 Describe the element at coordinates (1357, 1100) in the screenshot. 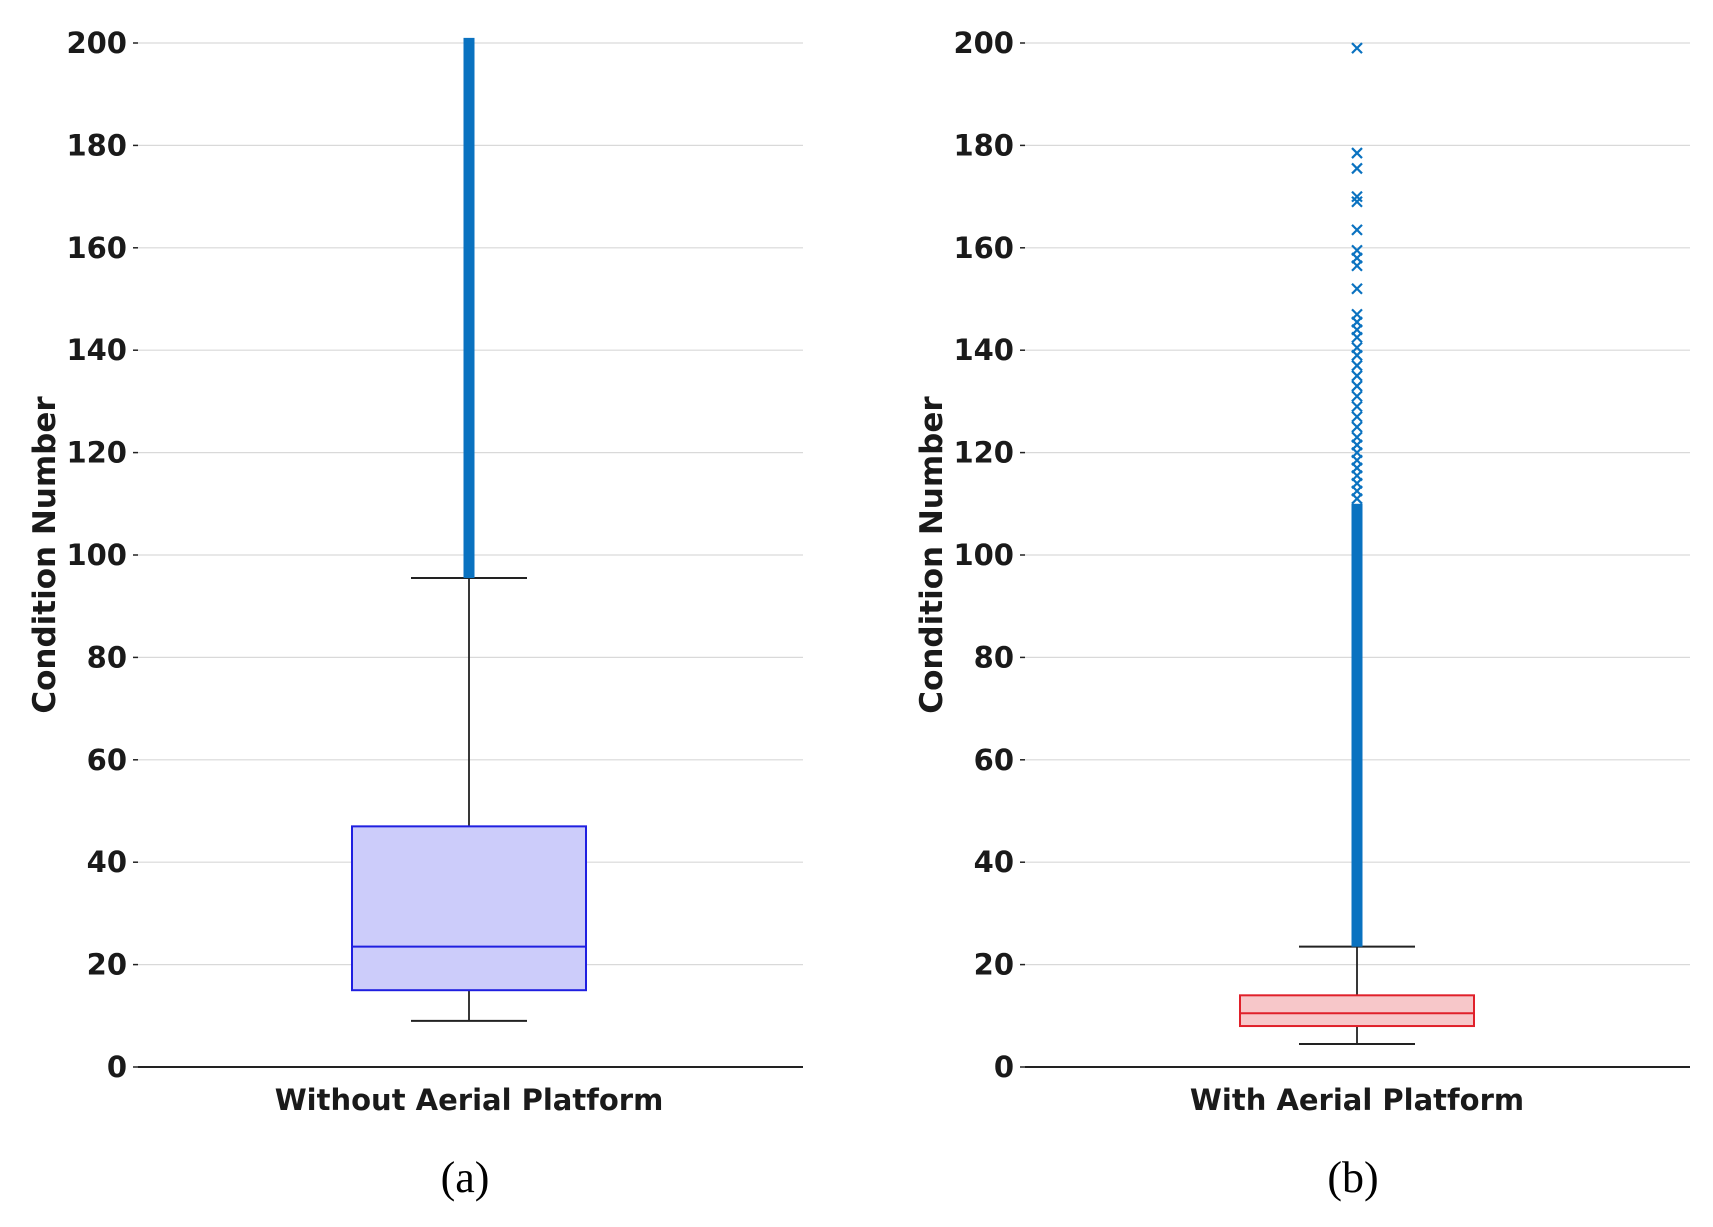

I see `x-category-label: With Aerial Platform` at that location.